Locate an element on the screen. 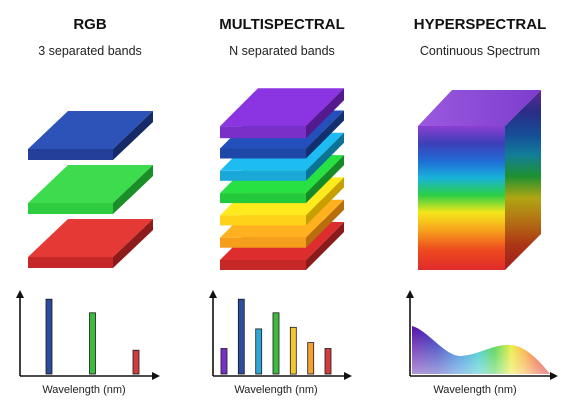 Image resolution: width=571 pixels, height=401 pixels. multi-band-1-front is located at coordinates (263, 242).